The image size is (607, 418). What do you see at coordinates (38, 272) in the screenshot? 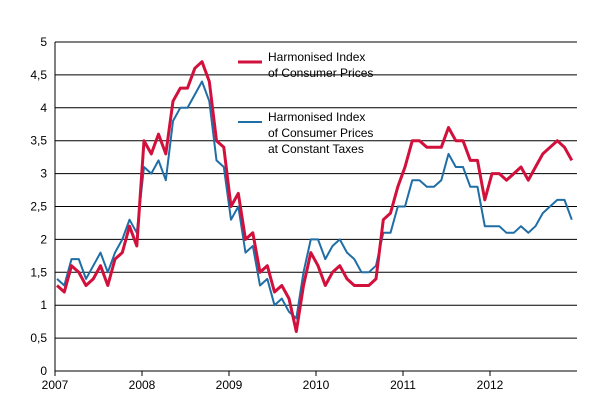
I see `y-tick-label: 1,5` at bounding box center [38, 272].